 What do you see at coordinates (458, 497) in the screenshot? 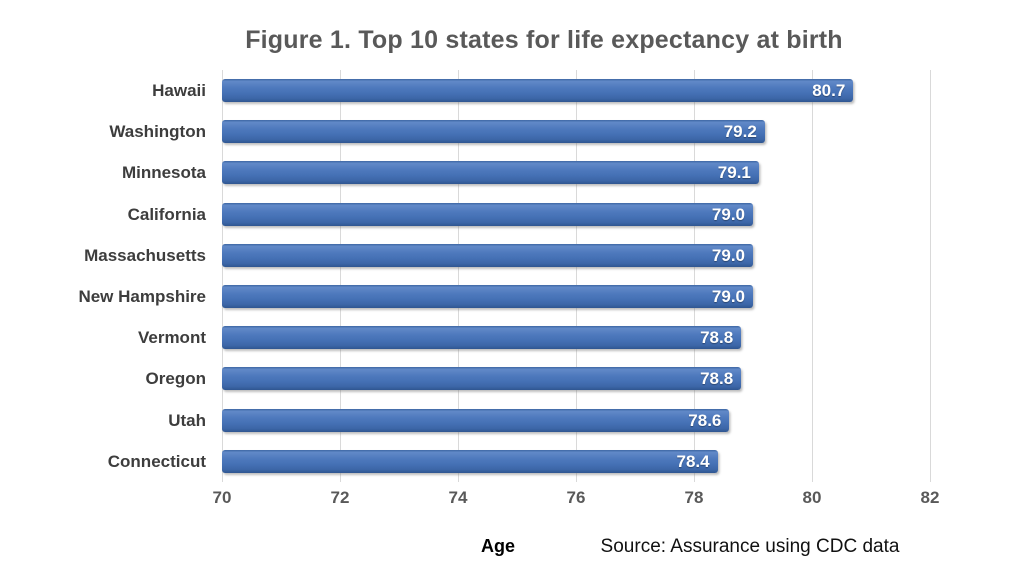
I see `x-tick-label: 74` at bounding box center [458, 497].